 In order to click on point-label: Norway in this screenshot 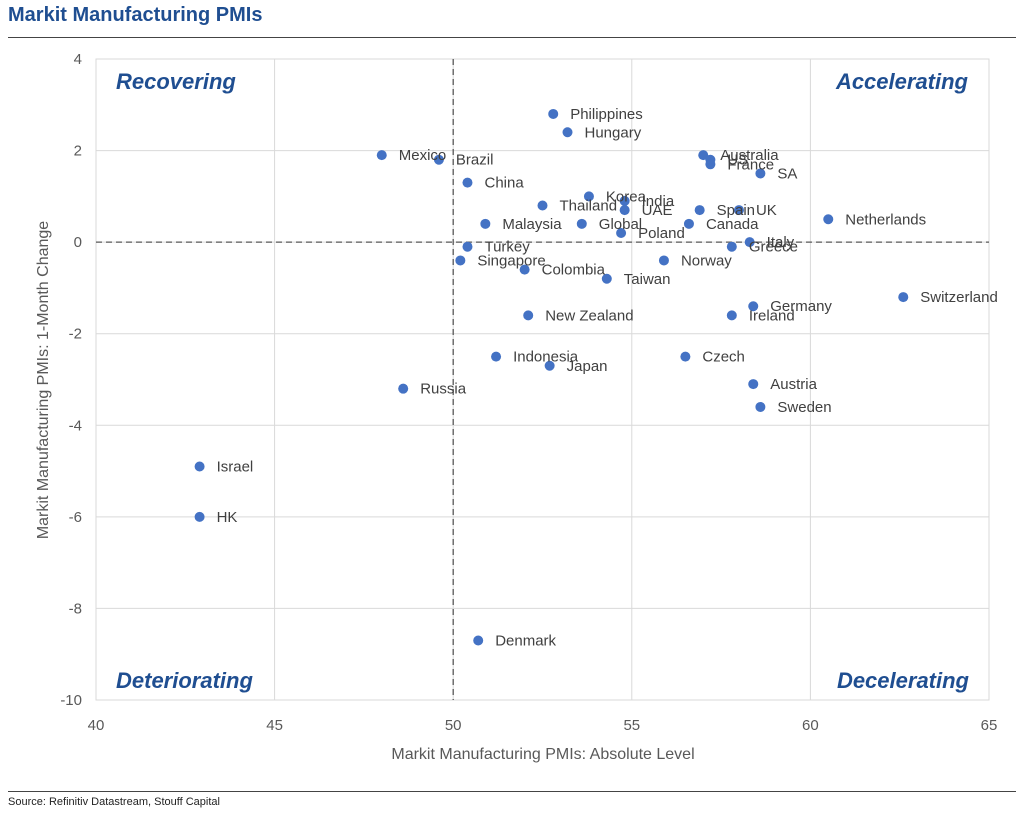, I will do `click(706, 260)`.